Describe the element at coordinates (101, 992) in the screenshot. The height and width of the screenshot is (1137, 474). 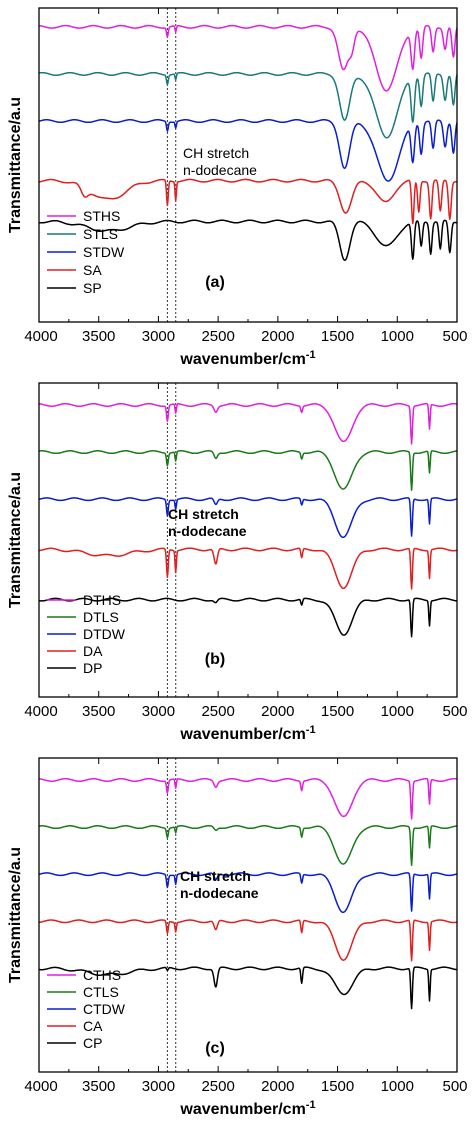
I see `legend-label: CTLS` at that location.